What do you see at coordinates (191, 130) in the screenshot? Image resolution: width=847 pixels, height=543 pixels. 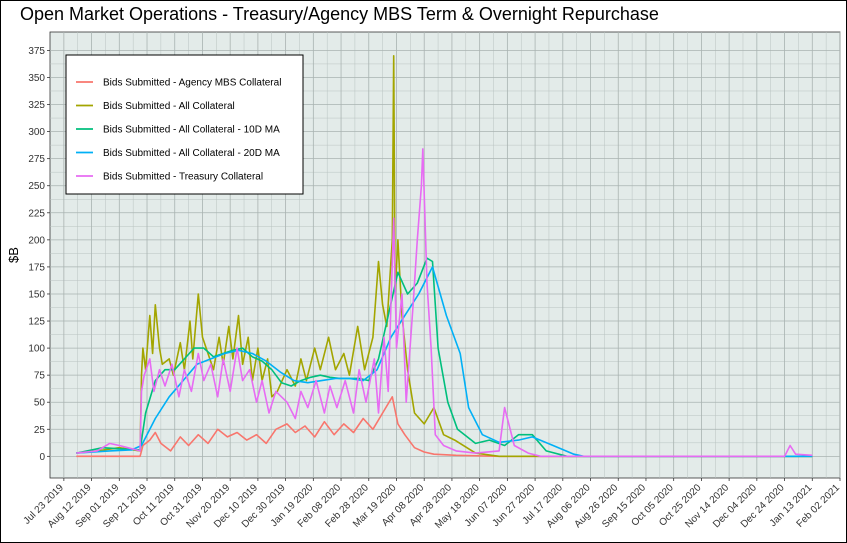 I see `legend-label-3: Bids Submitted - All Collateral - 10D MA` at bounding box center [191, 130].